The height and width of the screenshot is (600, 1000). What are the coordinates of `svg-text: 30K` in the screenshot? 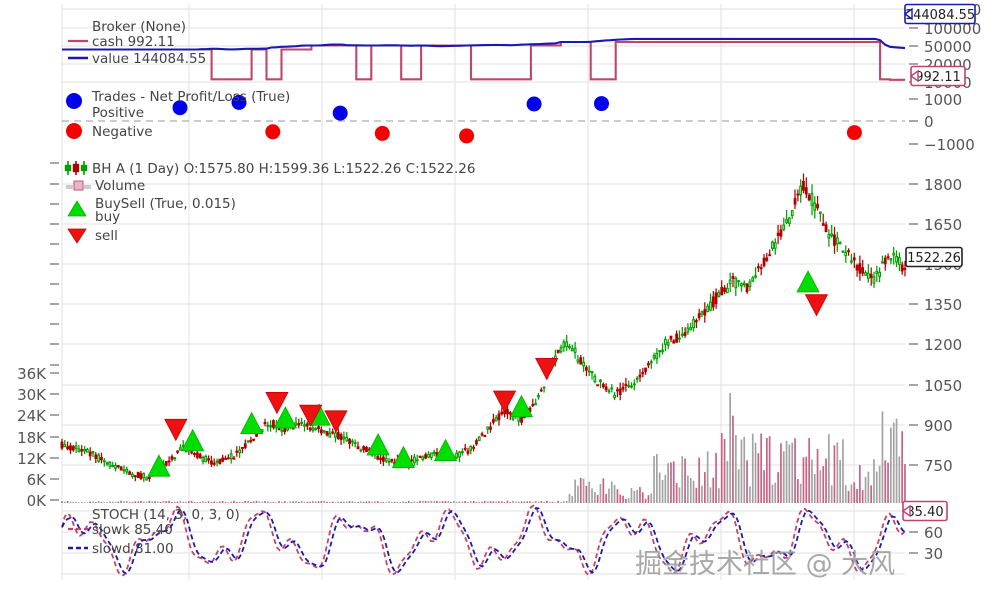 It's located at (32, 395).